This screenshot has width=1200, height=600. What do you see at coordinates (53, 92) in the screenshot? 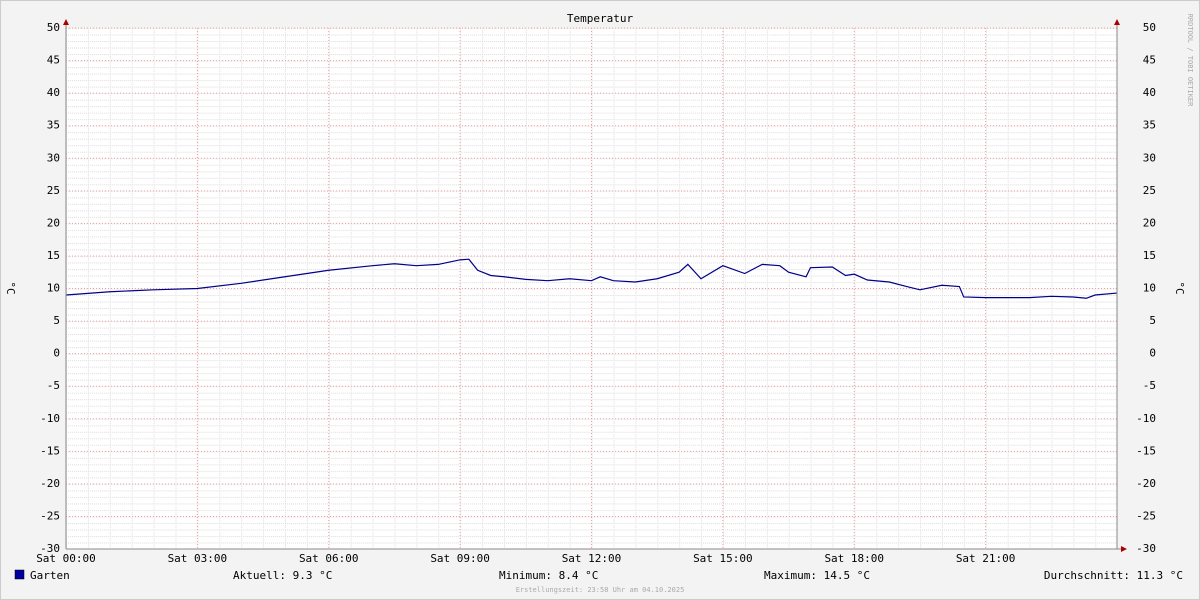
I see `y-tick-label: 40` at bounding box center [53, 92].